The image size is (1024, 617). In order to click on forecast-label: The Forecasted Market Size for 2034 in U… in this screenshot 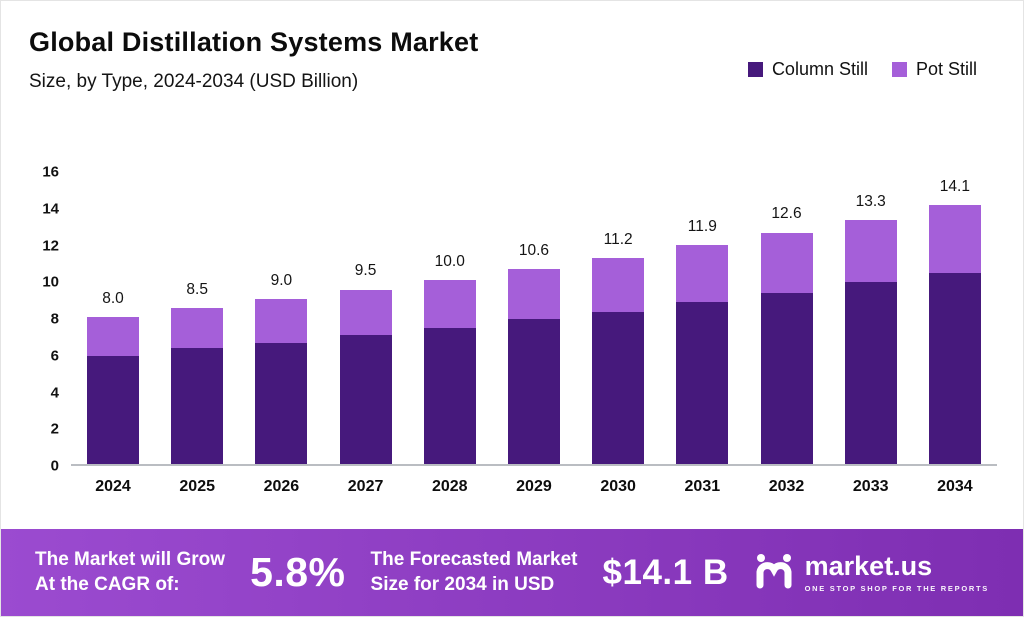, I will do `click(474, 572)`.